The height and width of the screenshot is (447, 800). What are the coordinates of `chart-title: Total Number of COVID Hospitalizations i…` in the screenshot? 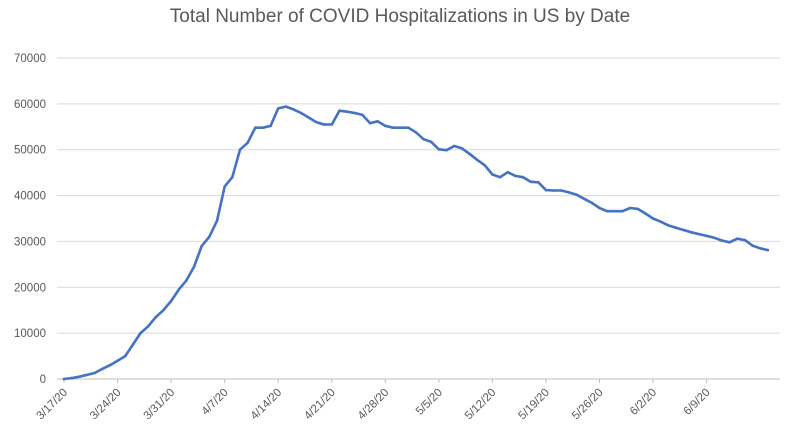 It's located at (400, 16).